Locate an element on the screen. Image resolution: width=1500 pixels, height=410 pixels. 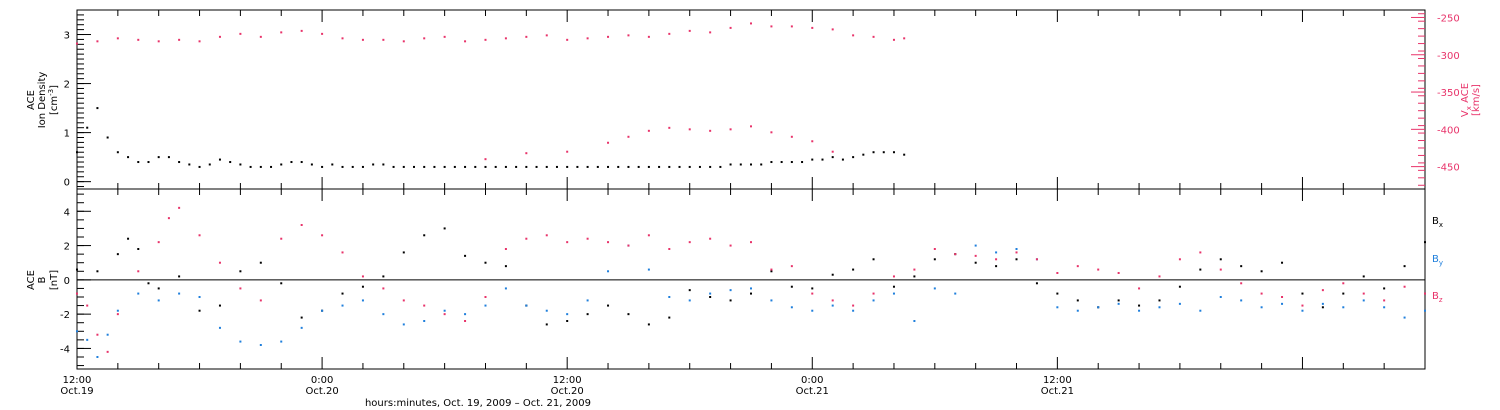
field-label-b: B is located at coordinates (42, 279).